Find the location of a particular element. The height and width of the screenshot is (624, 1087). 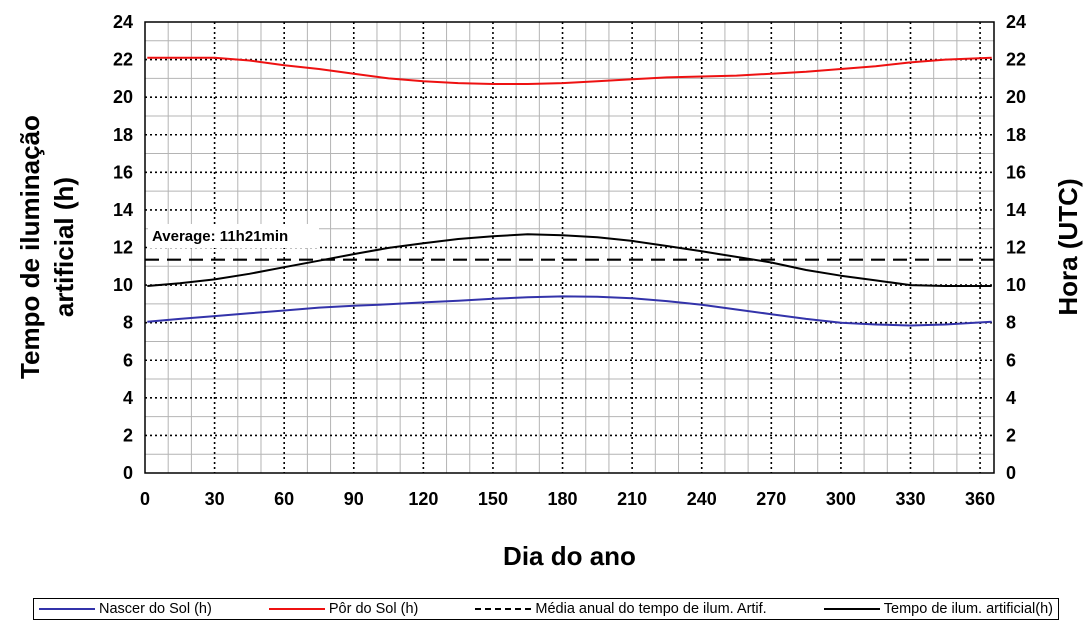

average-annotation-box: Average: 11h21min is located at coordinates (233, 236).